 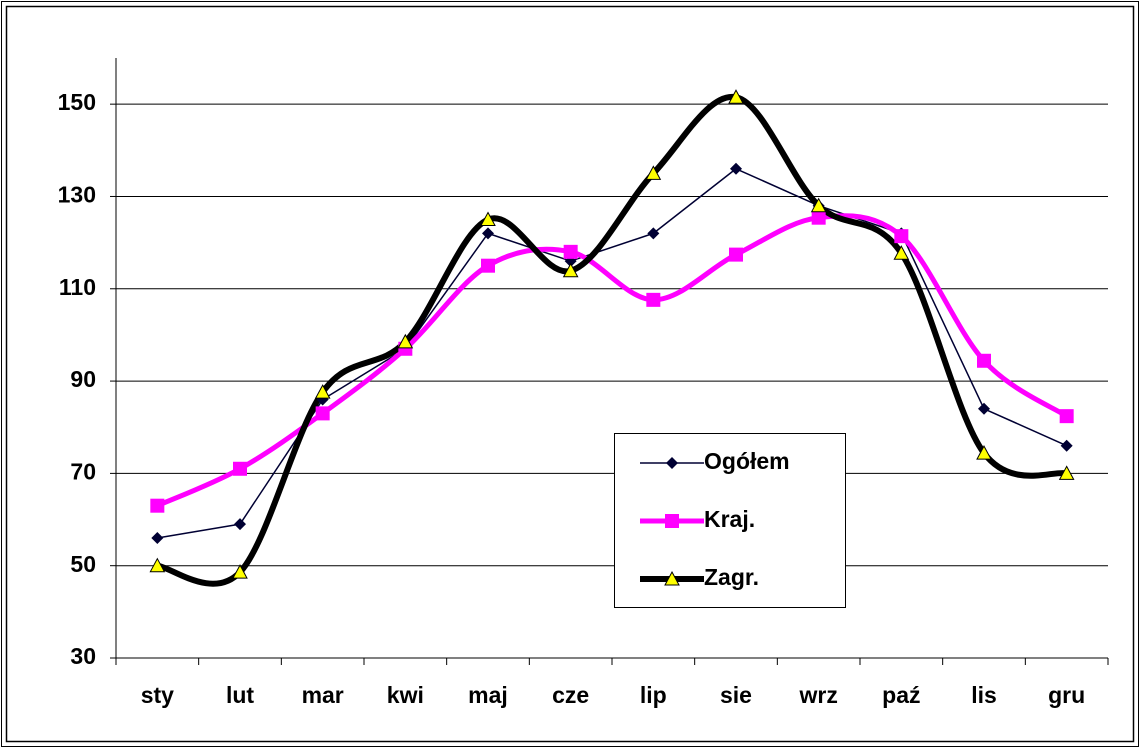 I want to click on x-tick-label: cze, so click(x=570, y=695).